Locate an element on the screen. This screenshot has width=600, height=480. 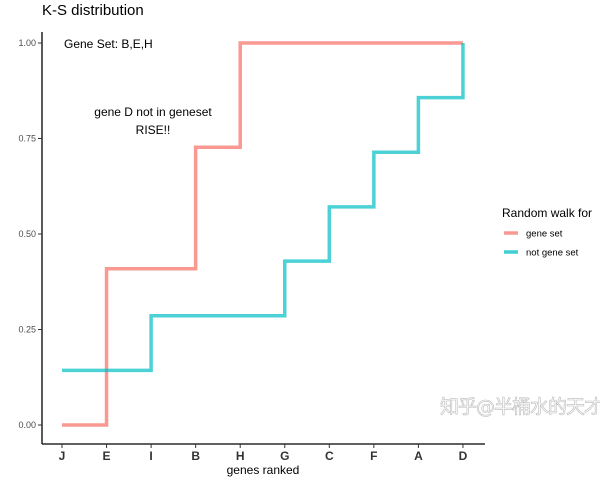
x-tick-label: D is located at coordinates (463, 456).